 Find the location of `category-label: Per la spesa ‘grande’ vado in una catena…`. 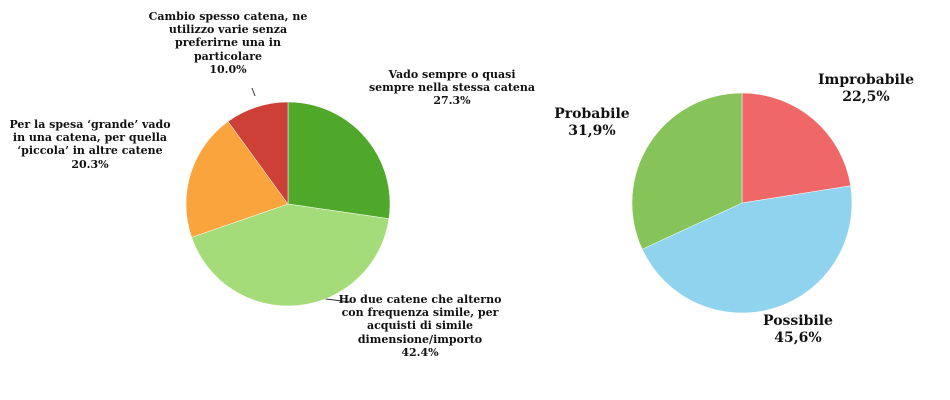

category-label: Per la spesa ‘grande’ vado in una catena… is located at coordinates (90, 138).